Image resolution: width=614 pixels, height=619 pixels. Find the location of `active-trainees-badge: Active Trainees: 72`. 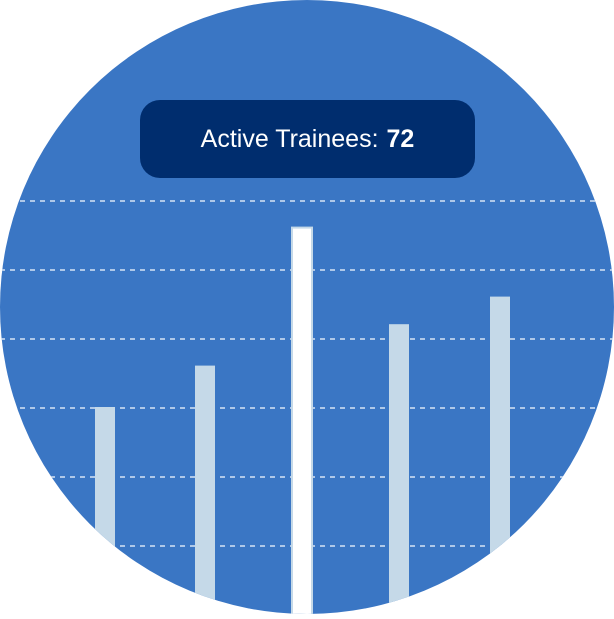

active-trainees-badge: Active Trainees: 72 is located at coordinates (307, 139).